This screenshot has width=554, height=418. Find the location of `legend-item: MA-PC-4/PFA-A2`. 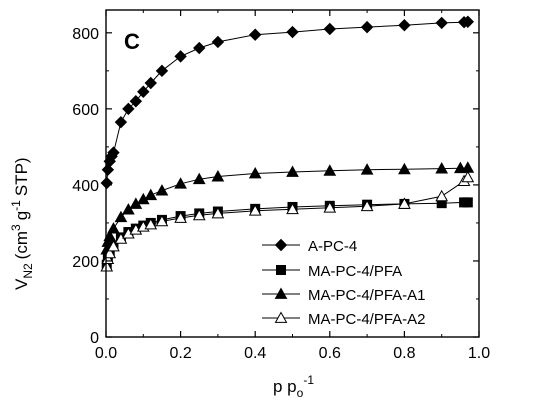

legend-item: MA-PC-4/PFA-A2 is located at coordinates (344, 319).